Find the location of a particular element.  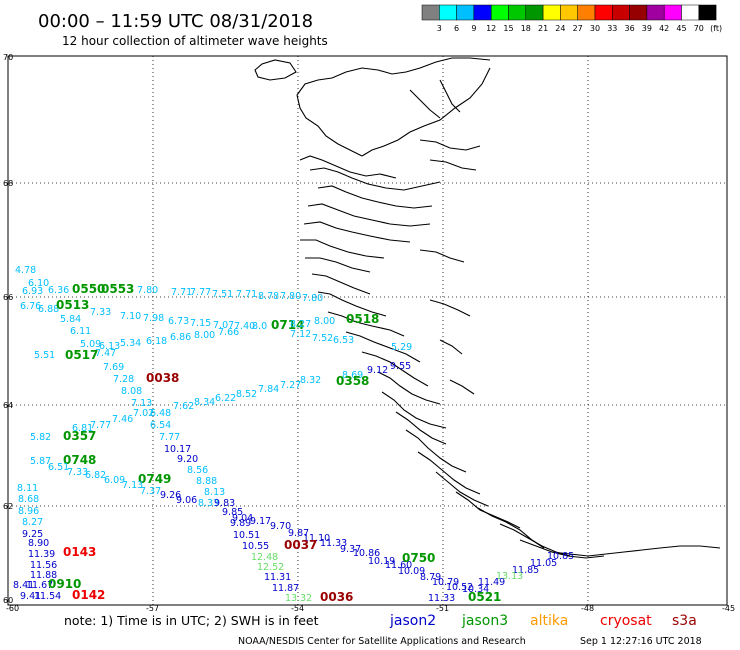

lon-label: -57 is located at coordinates (152, 608).